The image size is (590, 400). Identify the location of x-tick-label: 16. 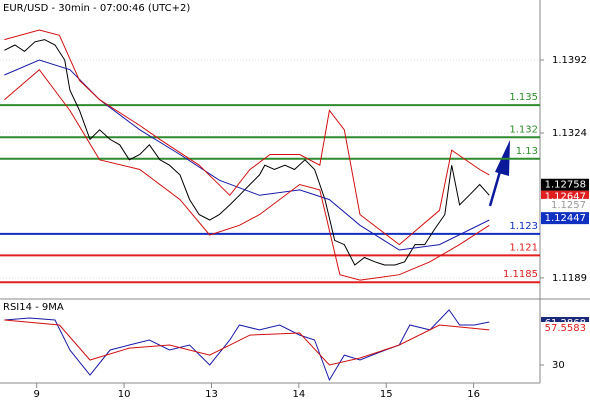
(473, 394).